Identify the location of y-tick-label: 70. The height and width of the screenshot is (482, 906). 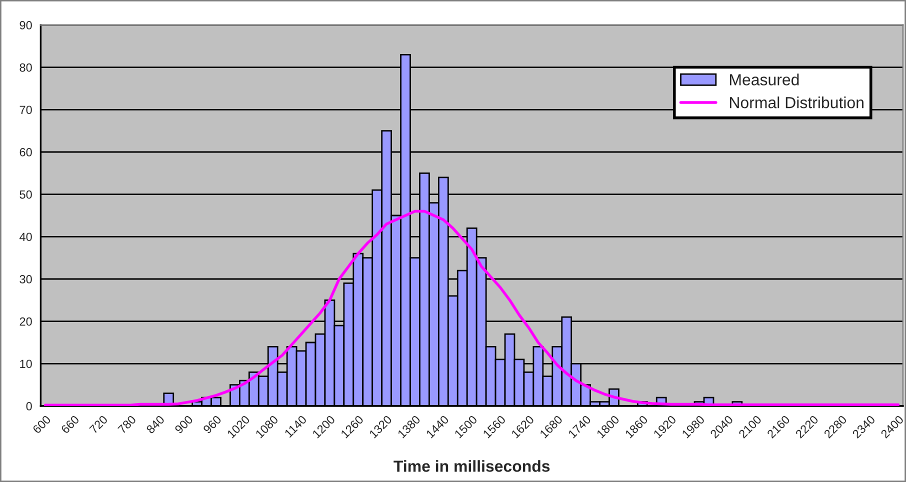
(26, 110).